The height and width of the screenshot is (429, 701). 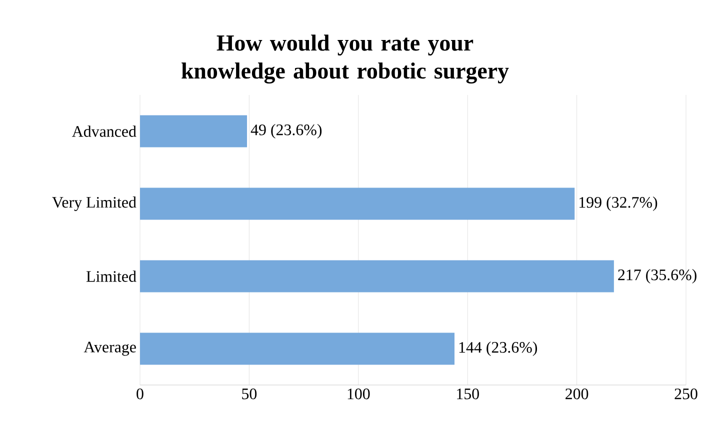 What do you see at coordinates (359, 394) in the screenshot?
I see `x-tick-label: 100` at bounding box center [359, 394].